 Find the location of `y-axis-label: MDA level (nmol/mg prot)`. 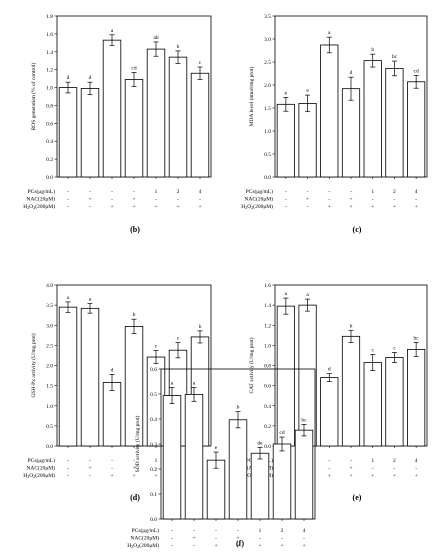

y-axis-label: MDA level (nmol/mg prot) is located at coordinates (251, 96).